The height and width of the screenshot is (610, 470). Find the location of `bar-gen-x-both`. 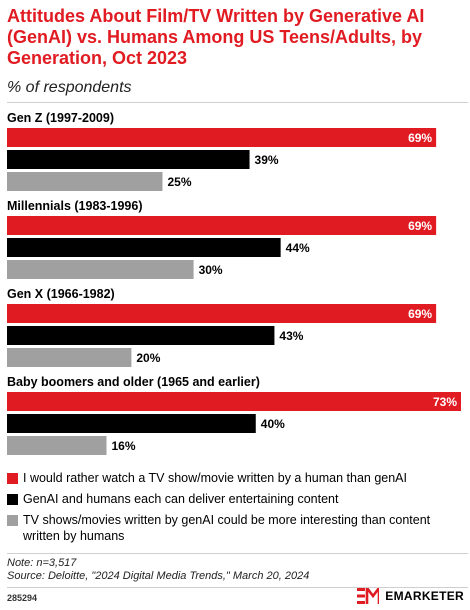

bar-gen-x-both is located at coordinates (141, 335).